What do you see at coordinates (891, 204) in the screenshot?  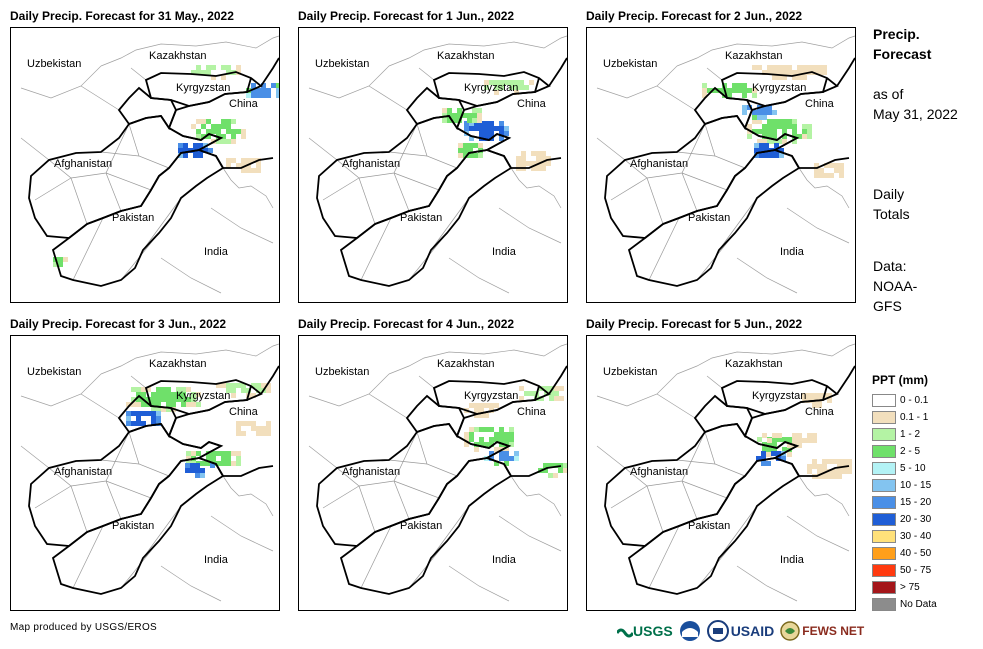 I see `sidebar-daily-totals: Daily Totals` at bounding box center [891, 204].